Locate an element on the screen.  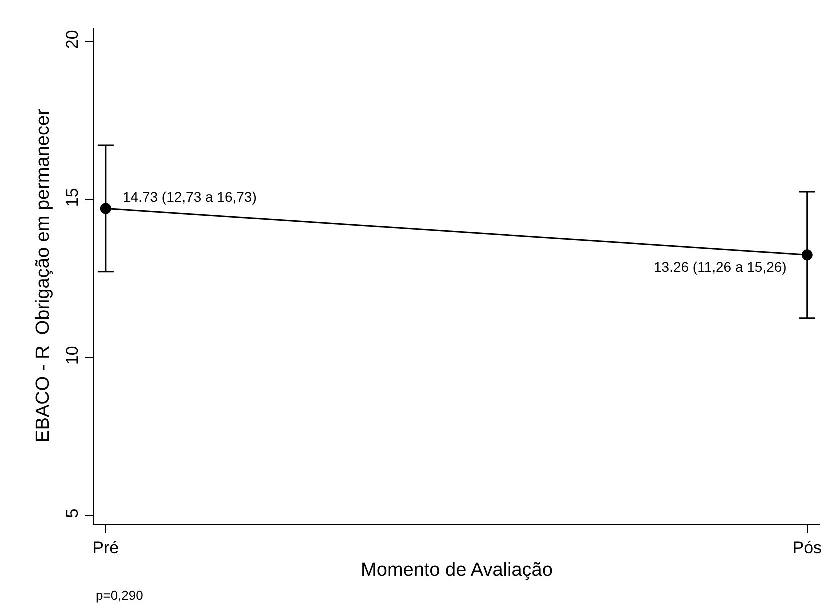
text: p=0,290 is located at coordinates (120, 595).